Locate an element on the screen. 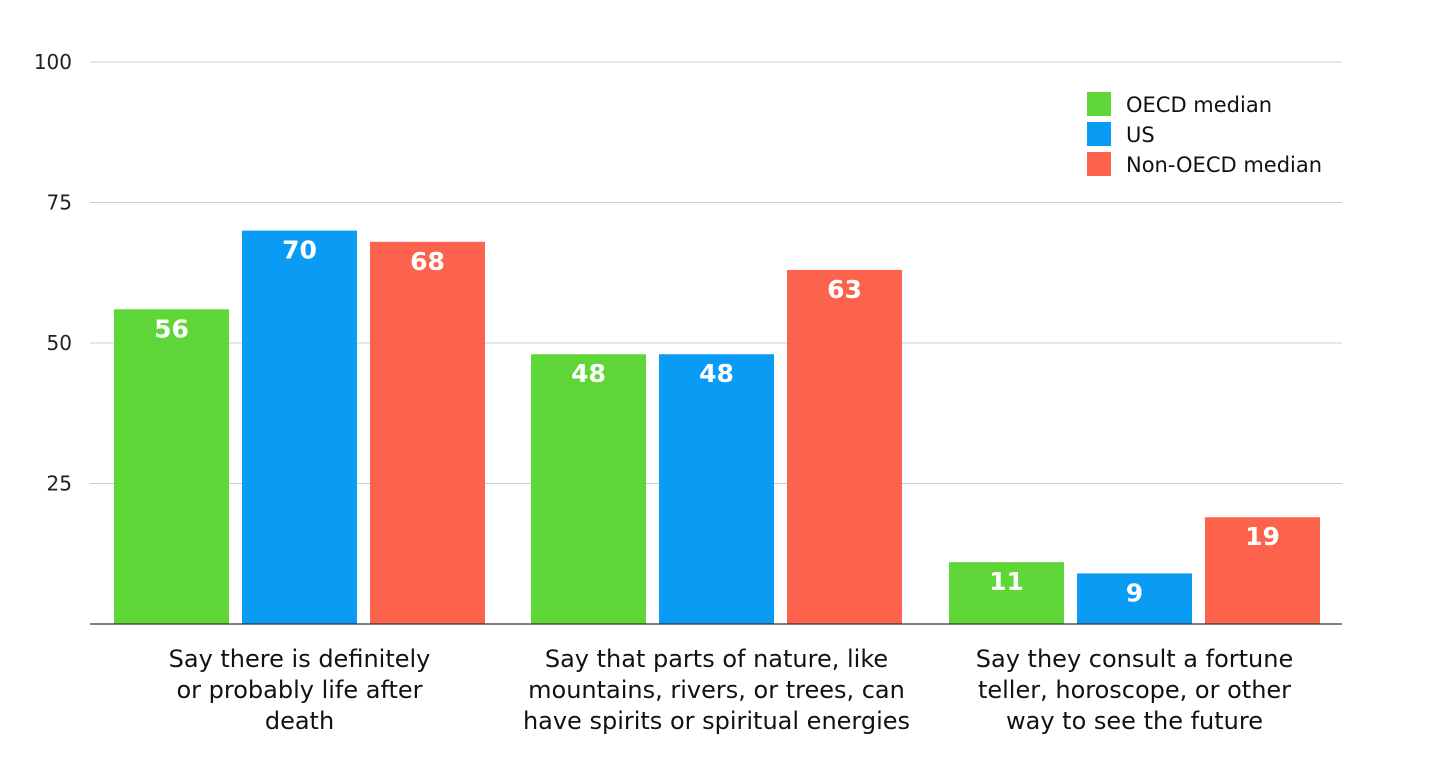  legend: OECD median US Non-OECD median is located at coordinates (1204, 134).